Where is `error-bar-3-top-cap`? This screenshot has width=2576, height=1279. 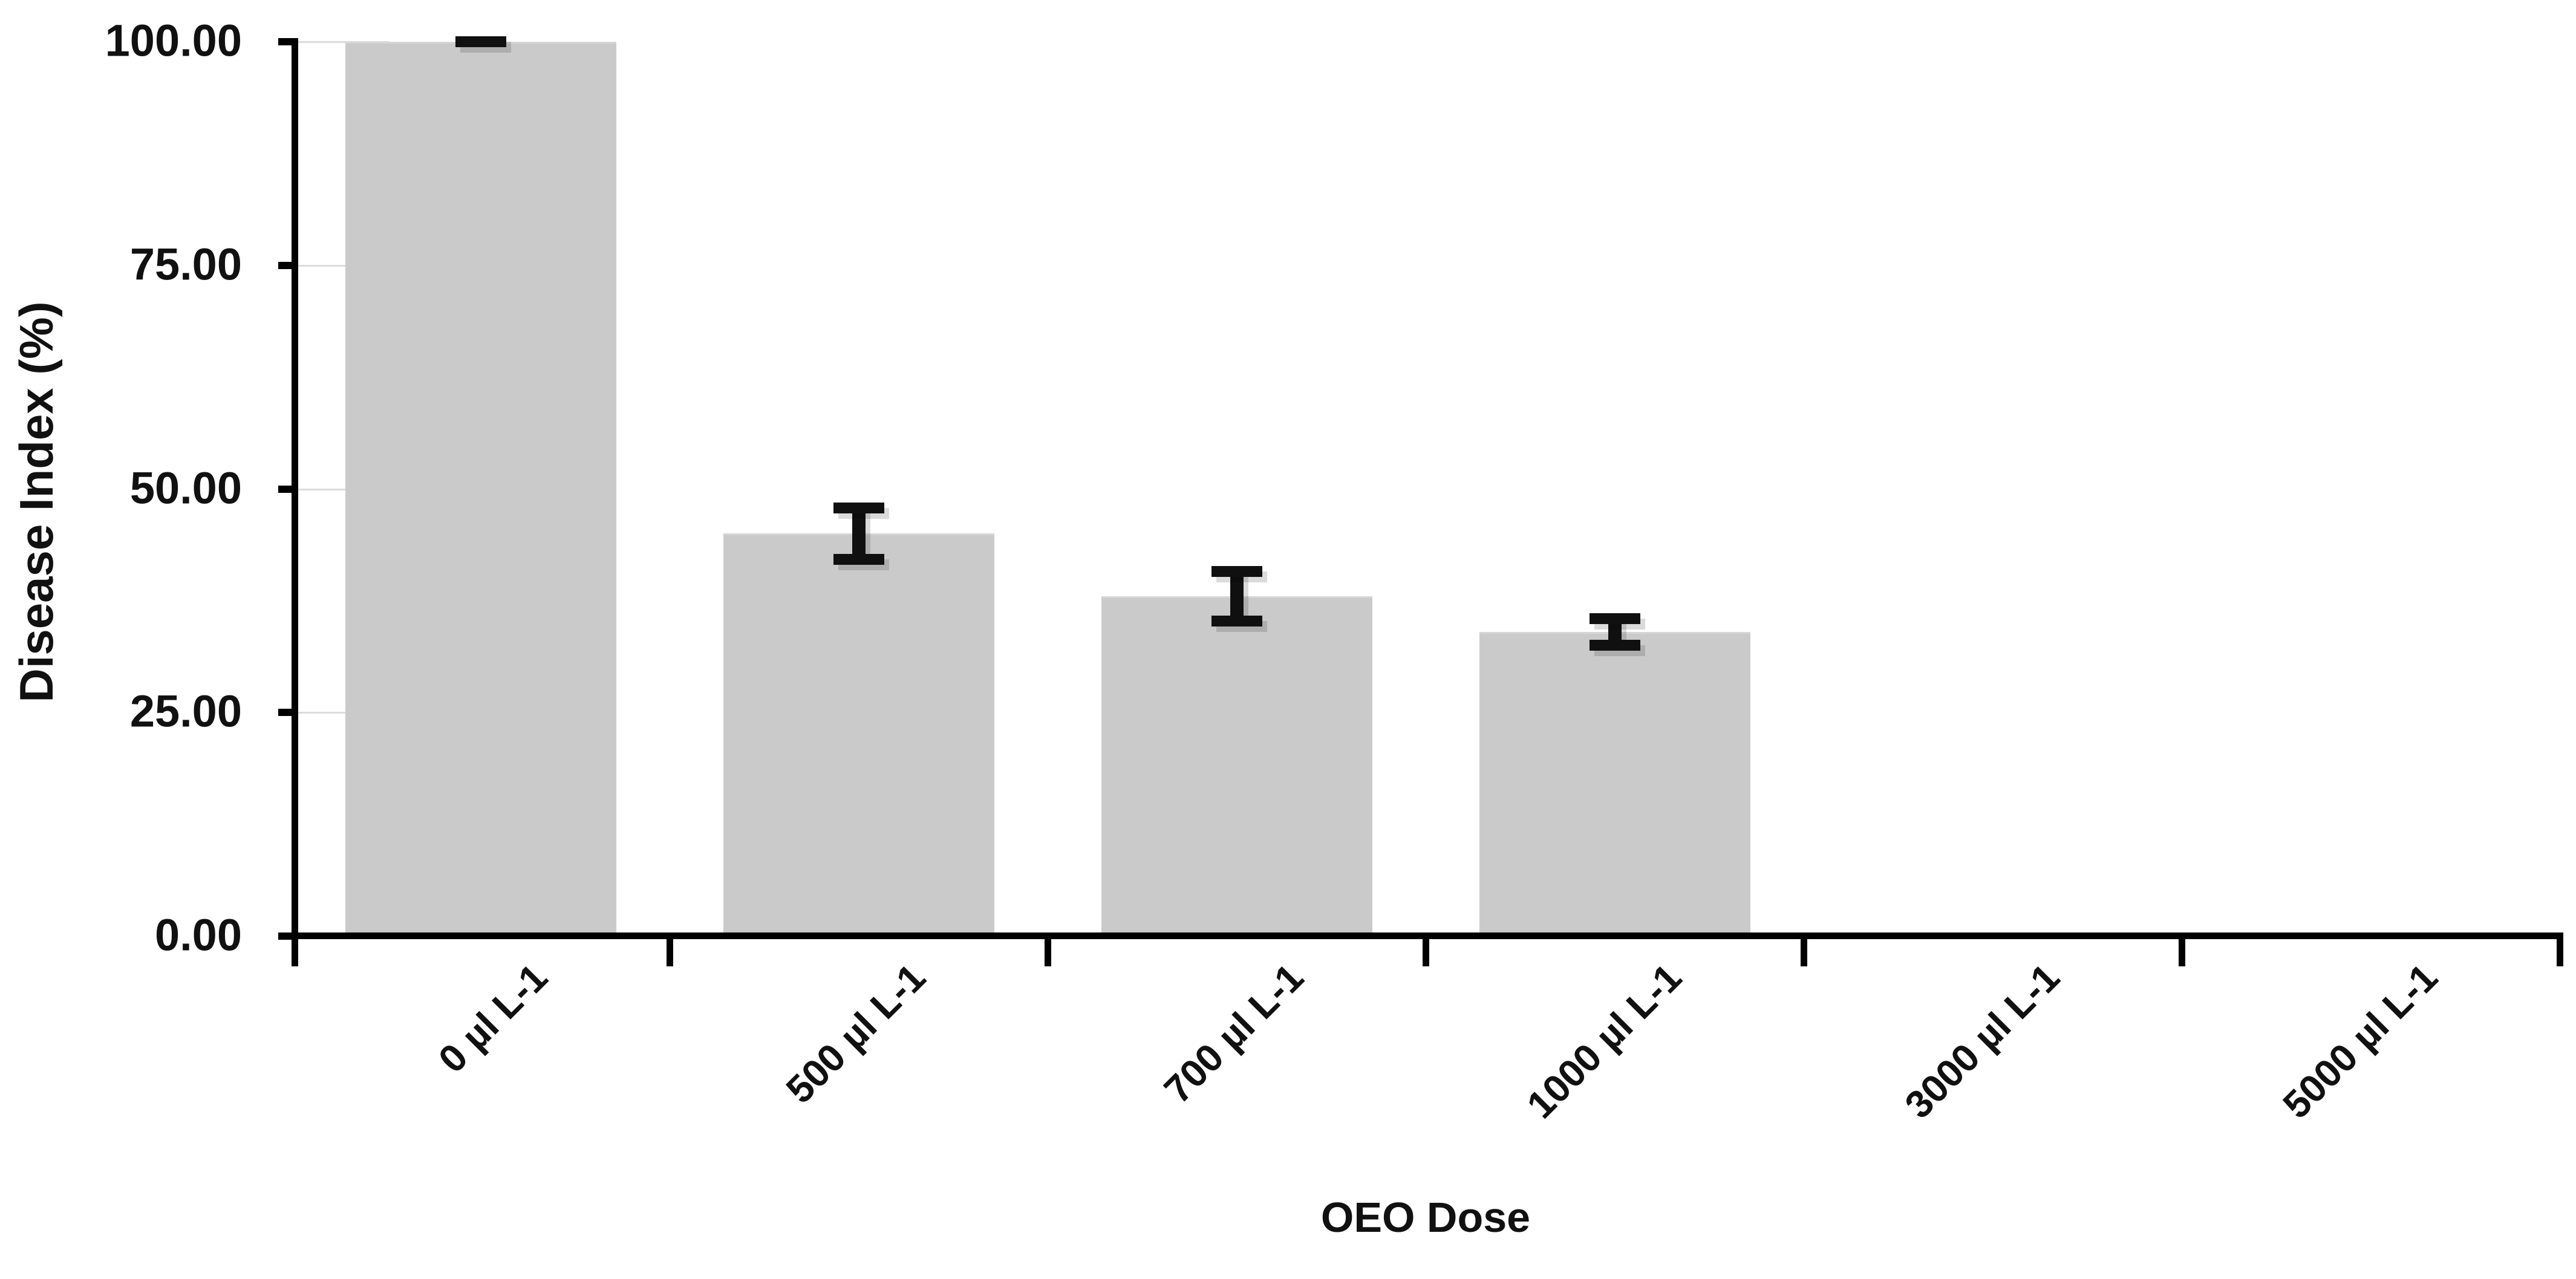
error-bar-3-top-cap is located at coordinates (1614, 618).